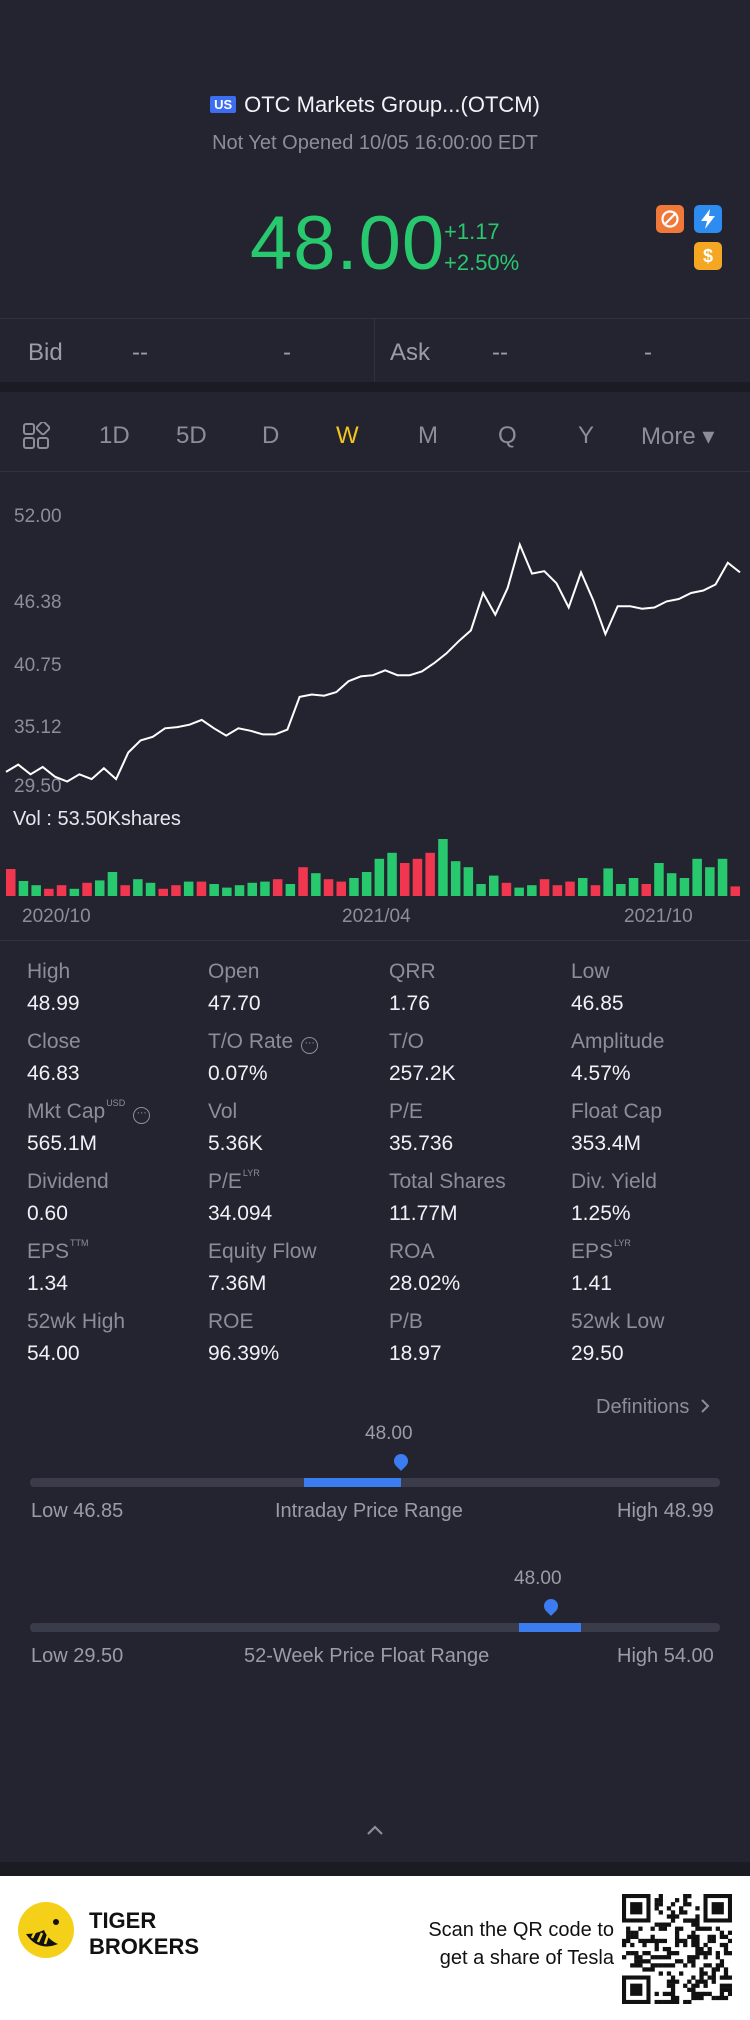  Describe the element at coordinates (507, 435) in the screenshot. I see `tab-q: Q` at that location.